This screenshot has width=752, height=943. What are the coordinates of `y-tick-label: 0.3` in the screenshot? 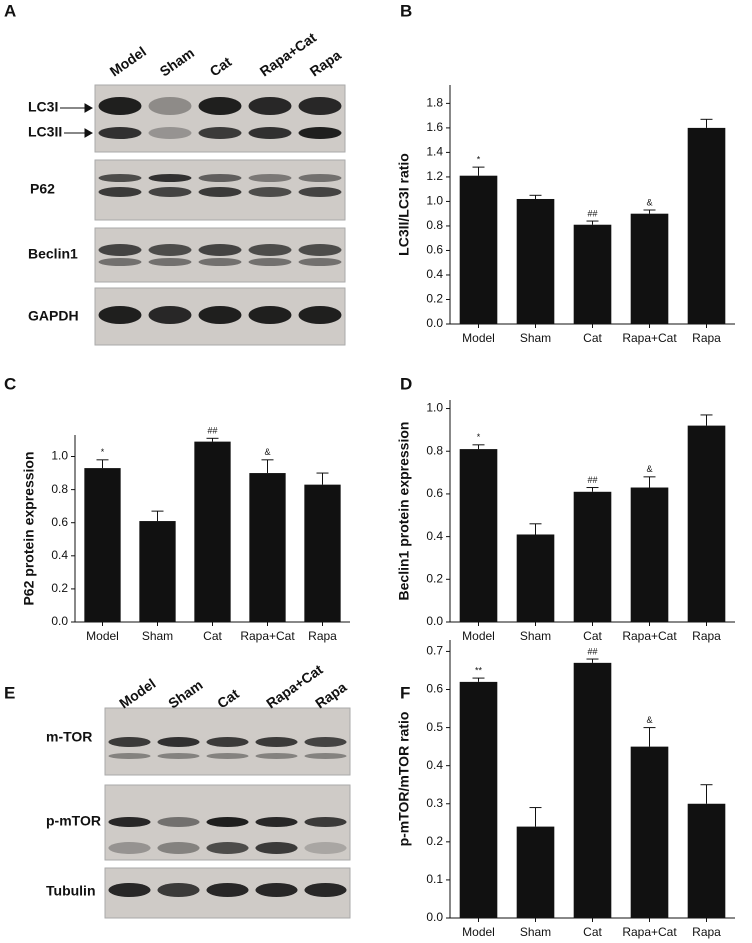 It's located at (434, 803).